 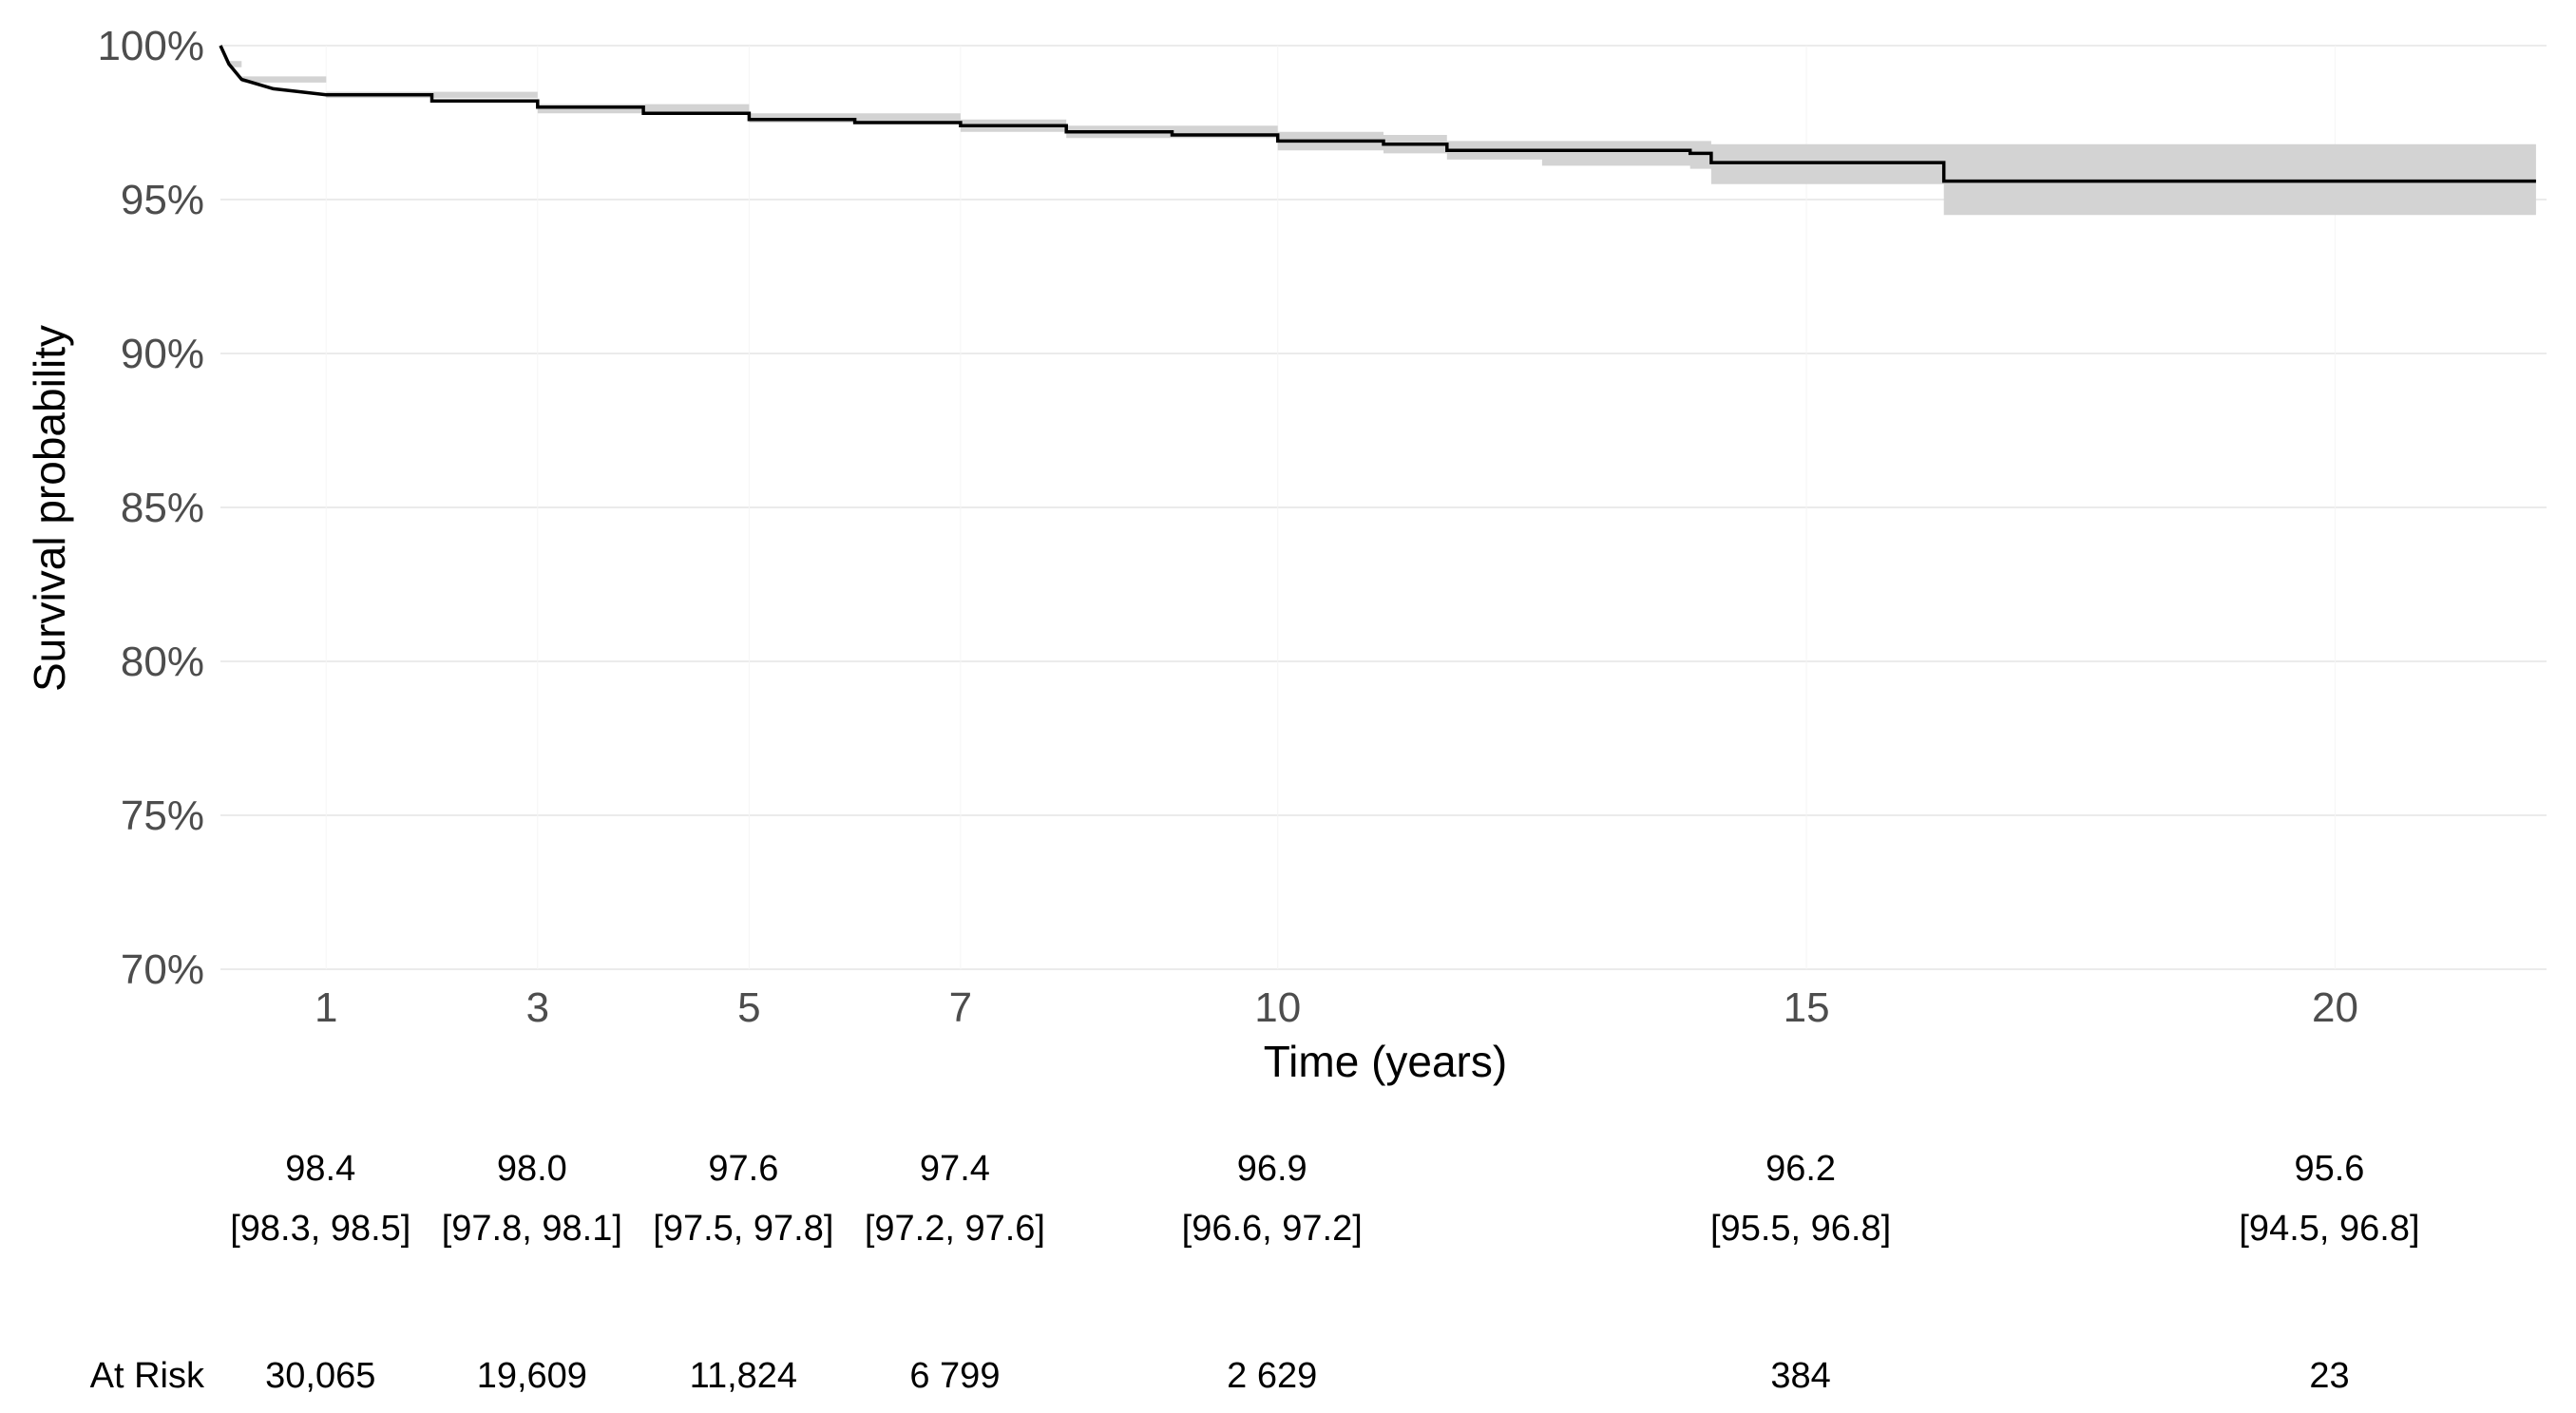 I want to click on y-tick-label: 100%, so click(x=150, y=46).